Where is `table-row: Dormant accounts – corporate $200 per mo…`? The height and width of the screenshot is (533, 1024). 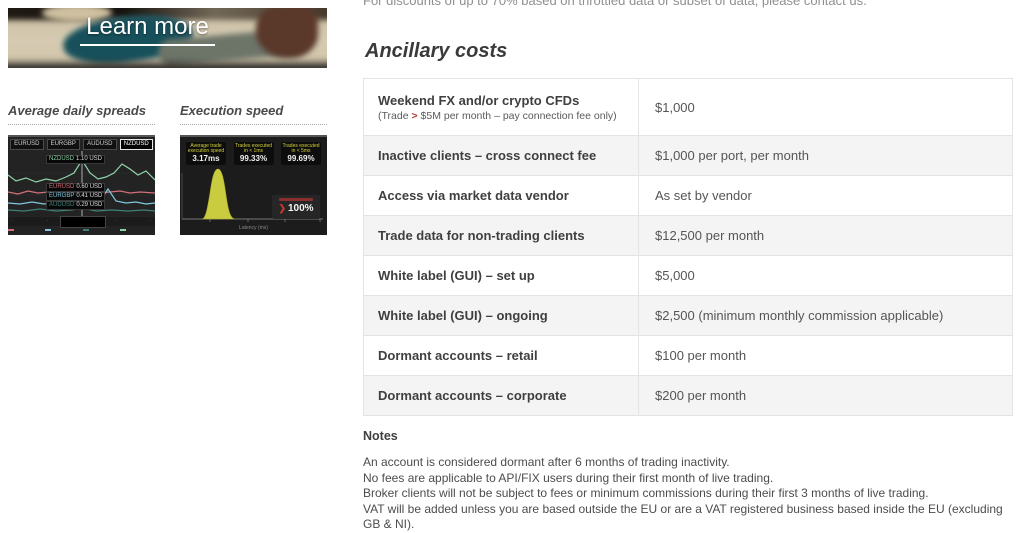
table-row: Dormant accounts – corporate $200 per mo… is located at coordinates (688, 396).